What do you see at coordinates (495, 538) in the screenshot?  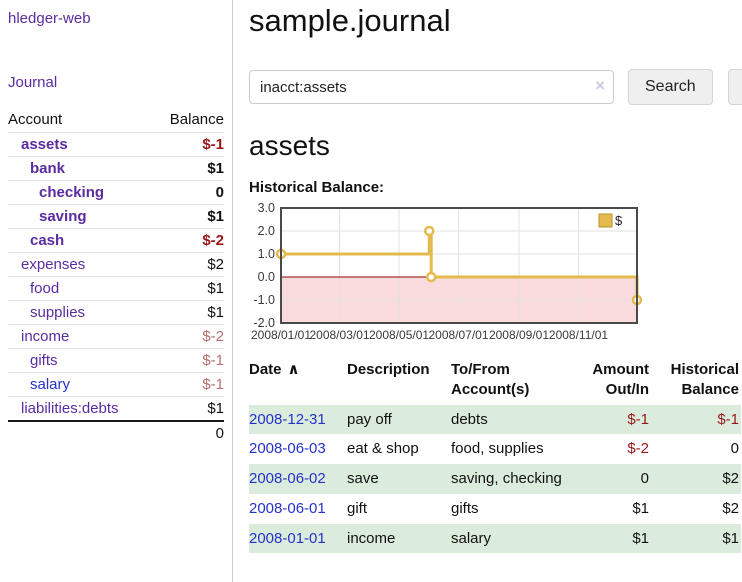 I see `register-row: 2008-01-01 income salary $1 $1` at bounding box center [495, 538].